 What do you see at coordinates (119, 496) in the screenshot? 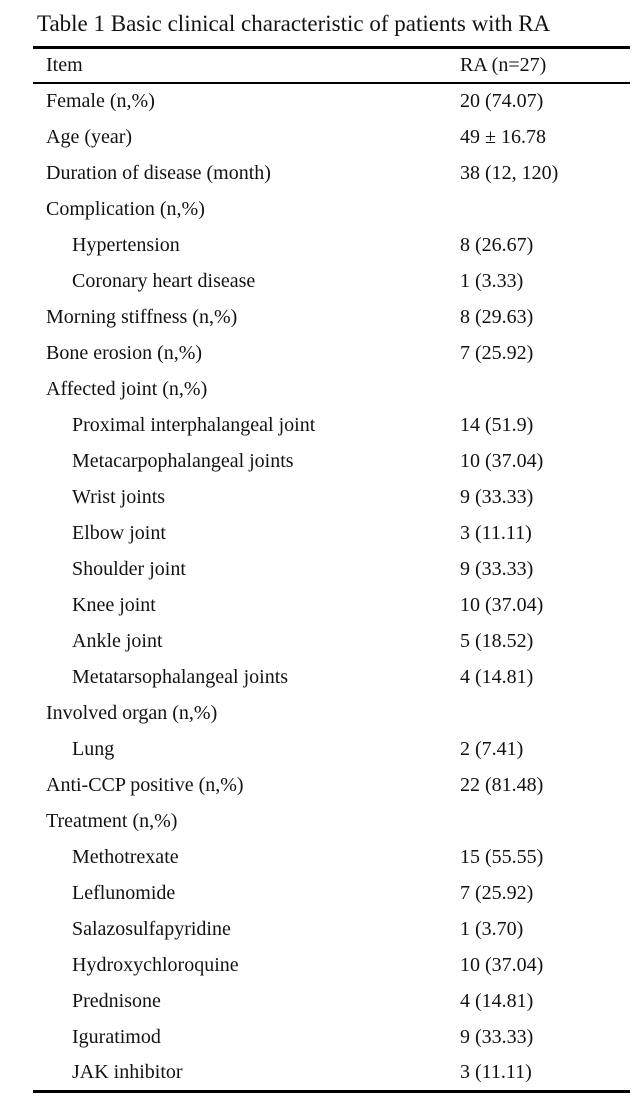
I see `item-cell: Wrist joints` at bounding box center [119, 496].